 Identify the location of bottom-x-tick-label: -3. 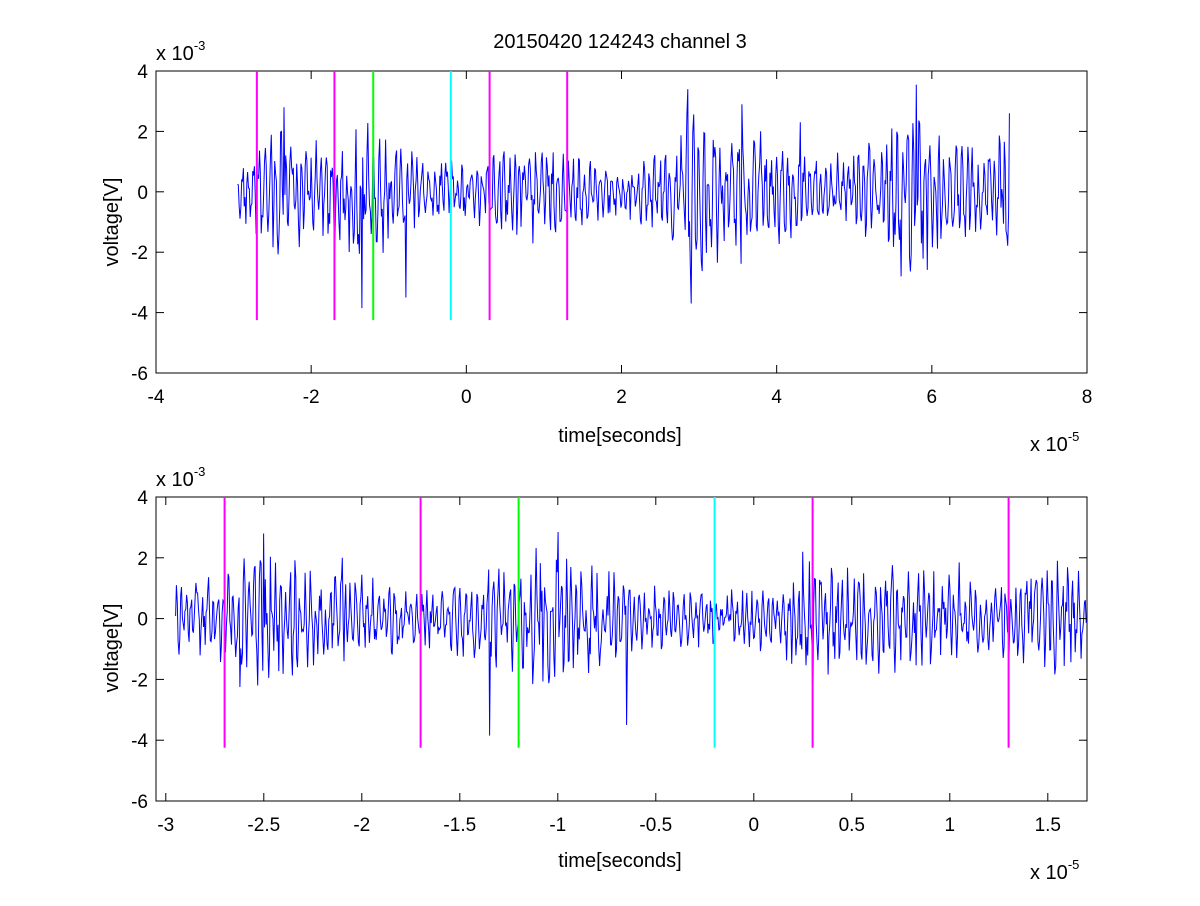
(165, 825).